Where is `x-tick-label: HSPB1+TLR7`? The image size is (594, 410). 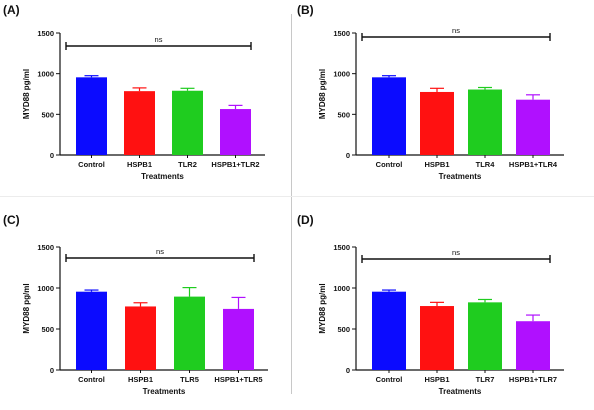
x-tick-label: HSPB1+TLR7 is located at coordinates (533, 379).